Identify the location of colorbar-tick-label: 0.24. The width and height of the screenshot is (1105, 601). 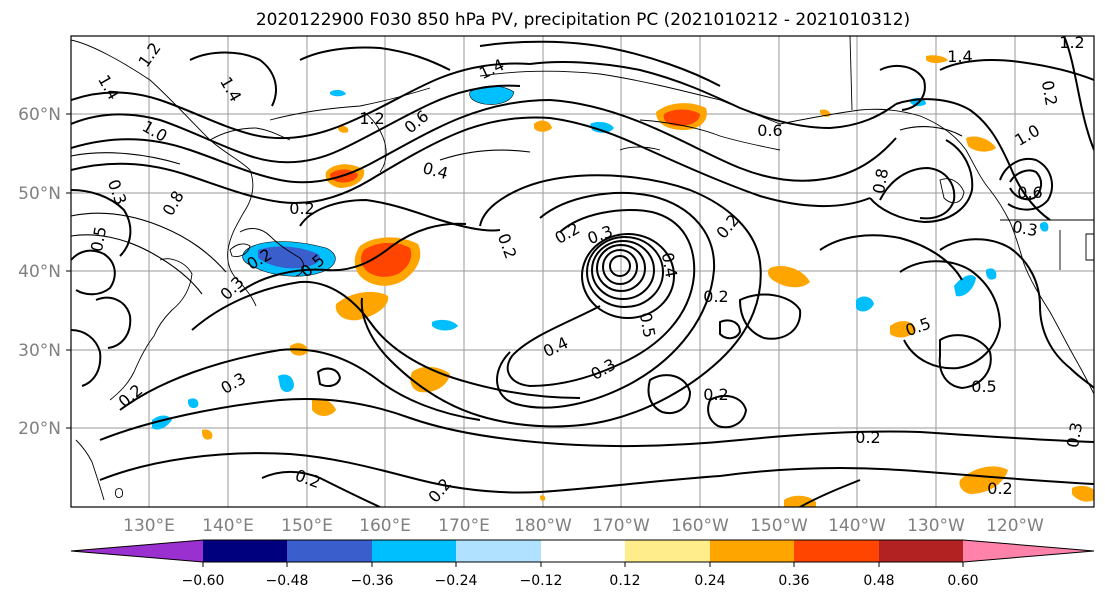
(709, 581).